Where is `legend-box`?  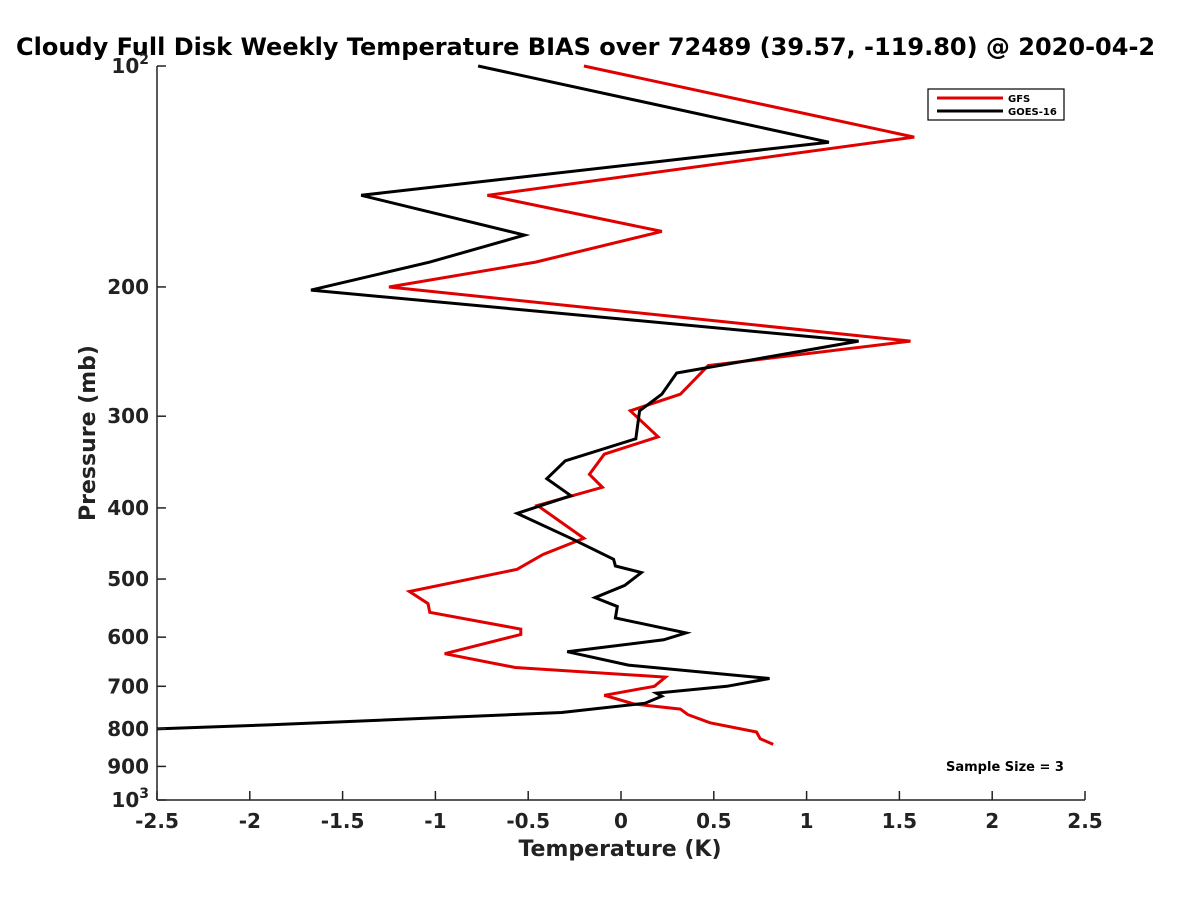
legend-box is located at coordinates (996, 104).